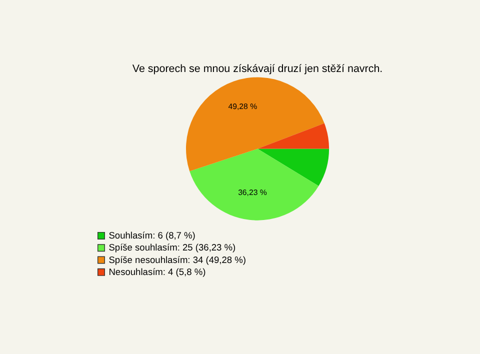  Describe the element at coordinates (252, 192) in the screenshot. I see `data-label: 36,23 %` at that location.